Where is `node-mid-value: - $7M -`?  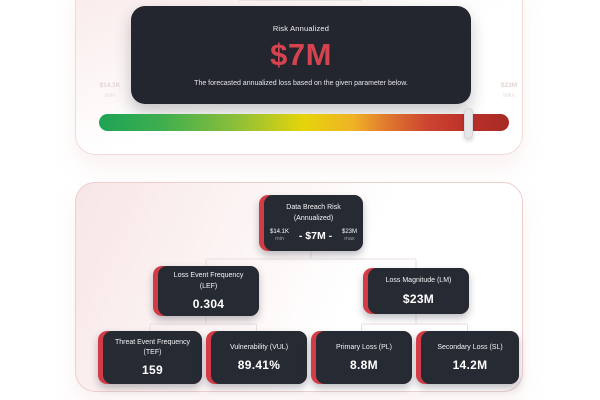 node-mid-value: - $7M - is located at coordinates (315, 235).